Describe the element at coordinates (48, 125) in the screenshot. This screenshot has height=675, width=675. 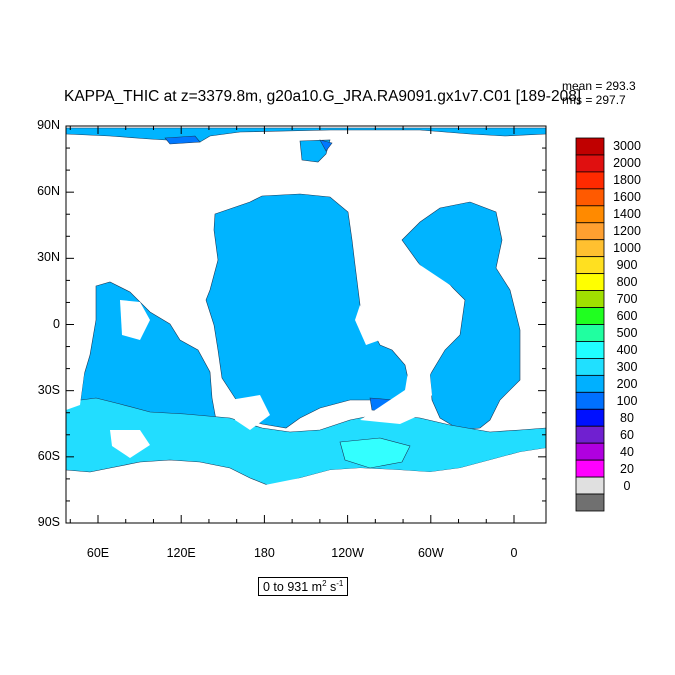
I see `lat-label: 90N` at that location.